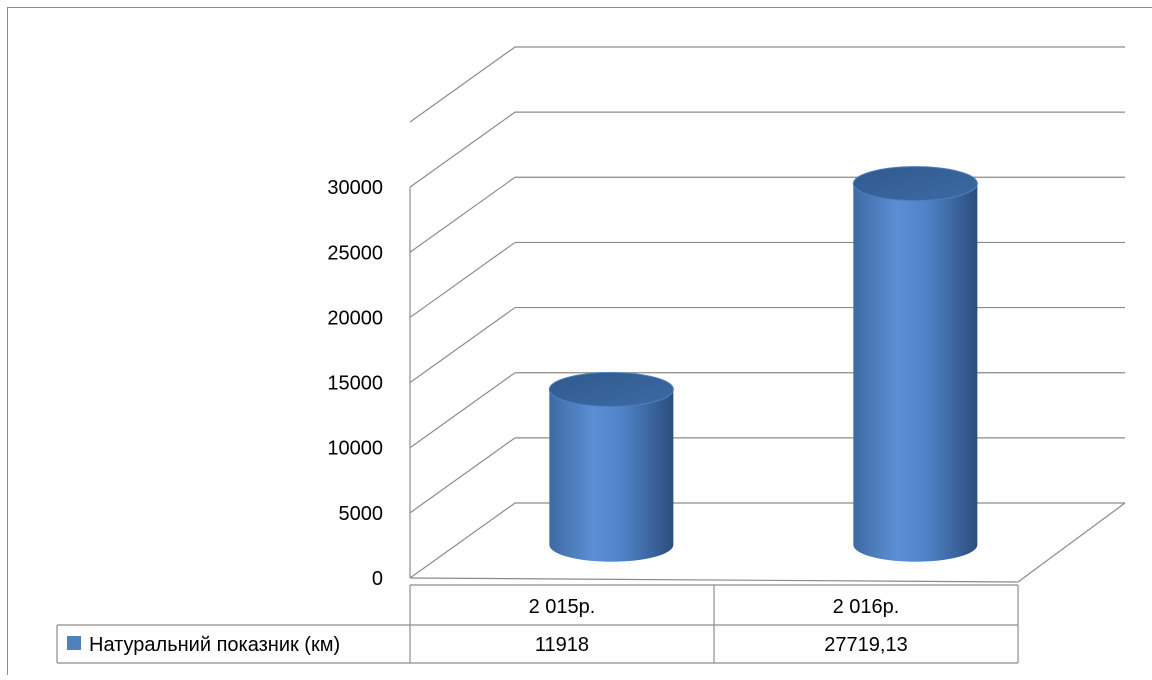 The image size is (1152, 680). I want to click on x-tick-label: 2 016р., so click(866, 607).